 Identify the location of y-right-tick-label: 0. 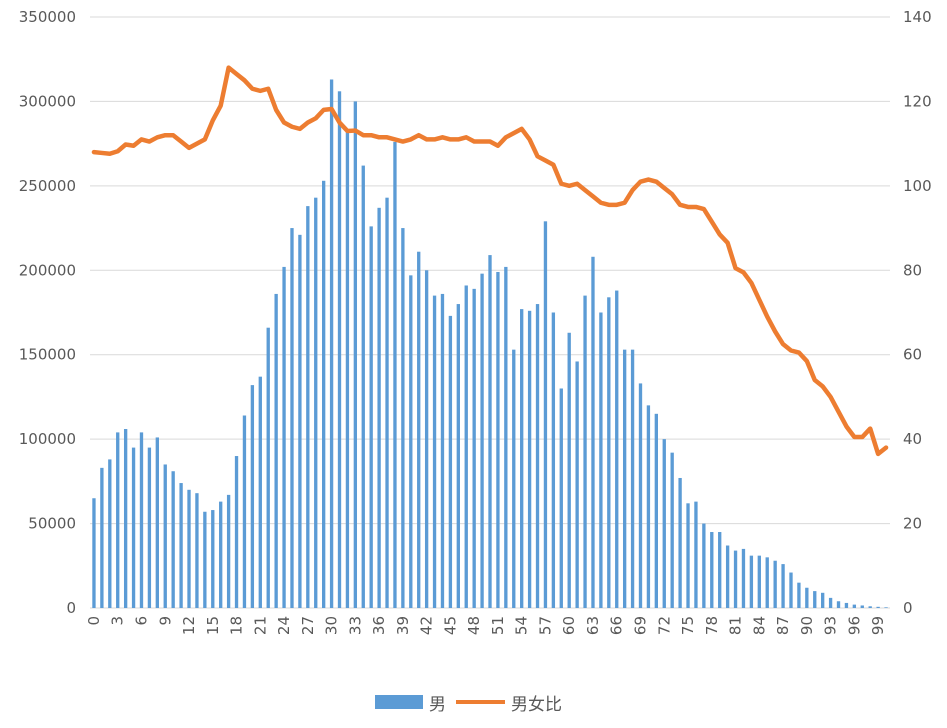
(908, 608).